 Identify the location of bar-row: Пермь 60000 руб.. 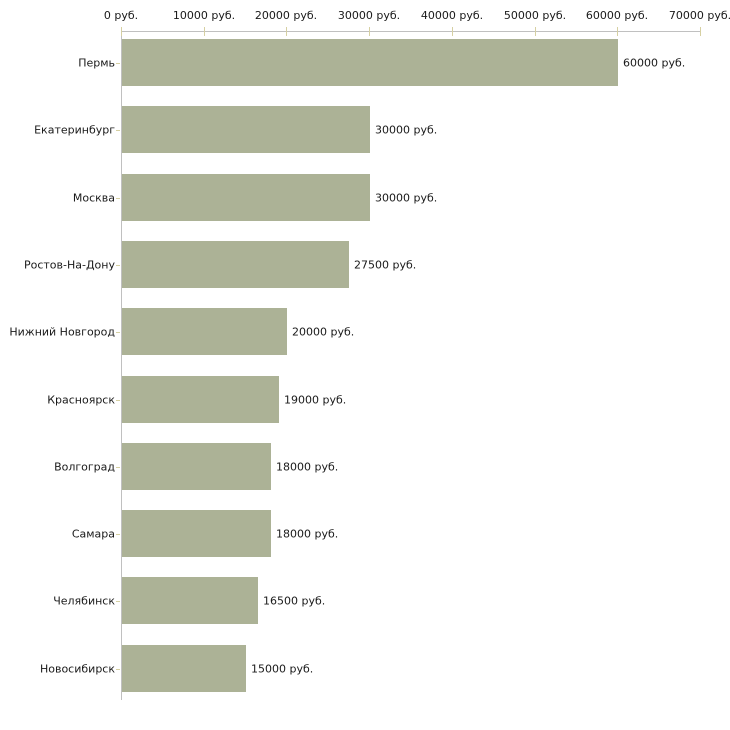
(365, 62).